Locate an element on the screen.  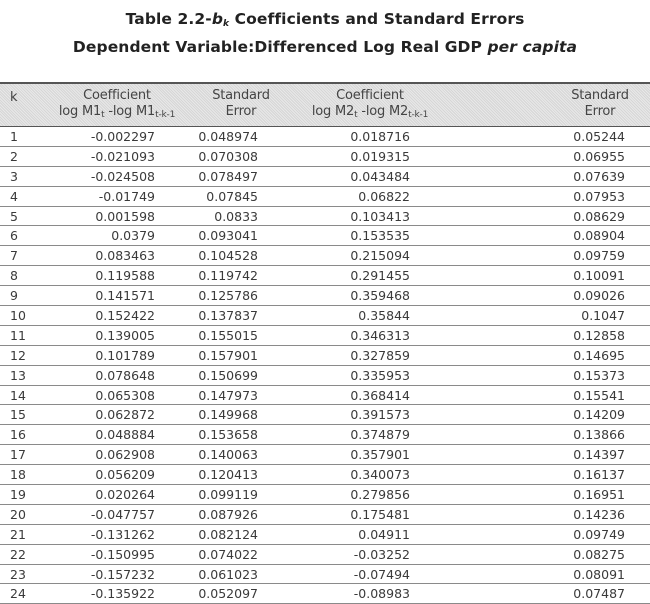
table-row: 7 0.083463 0.104528 0.215094 0.09759 is located at coordinates (325, 256).